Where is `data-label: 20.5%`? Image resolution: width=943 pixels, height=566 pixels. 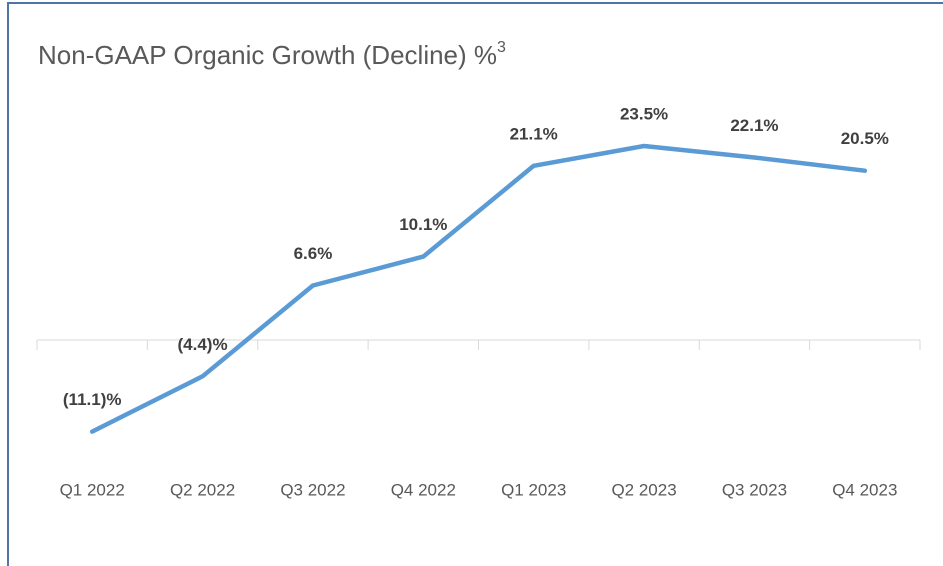 data-label: 20.5% is located at coordinates (865, 138).